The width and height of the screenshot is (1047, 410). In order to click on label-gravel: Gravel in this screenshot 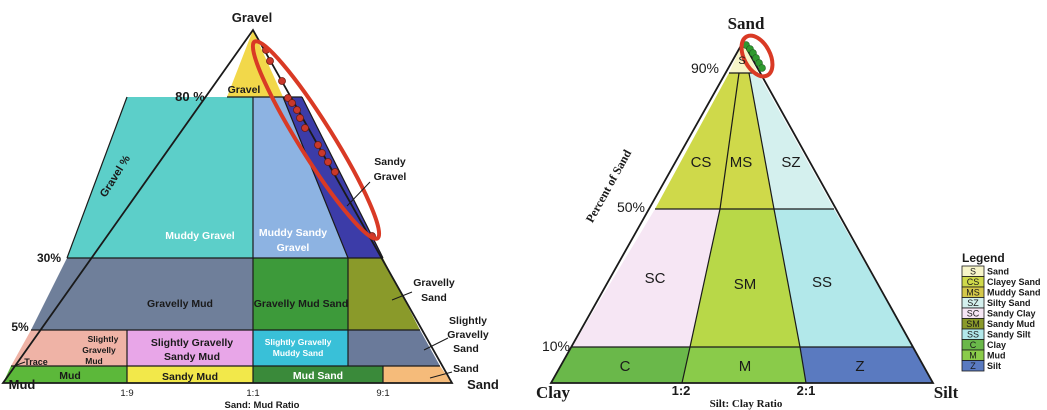, I will do `click(244, 90)`.